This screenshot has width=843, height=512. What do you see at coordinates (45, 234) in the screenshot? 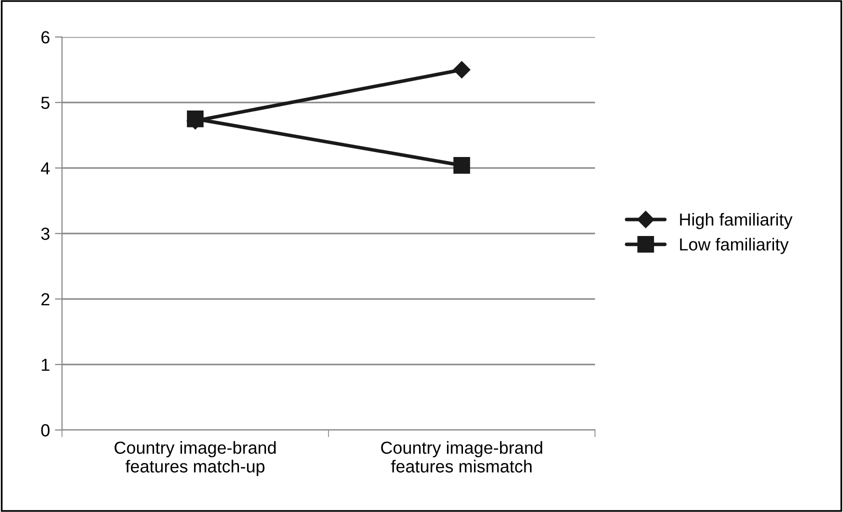
I see `y-tick-label: 3` at bounding box center [45, 234].